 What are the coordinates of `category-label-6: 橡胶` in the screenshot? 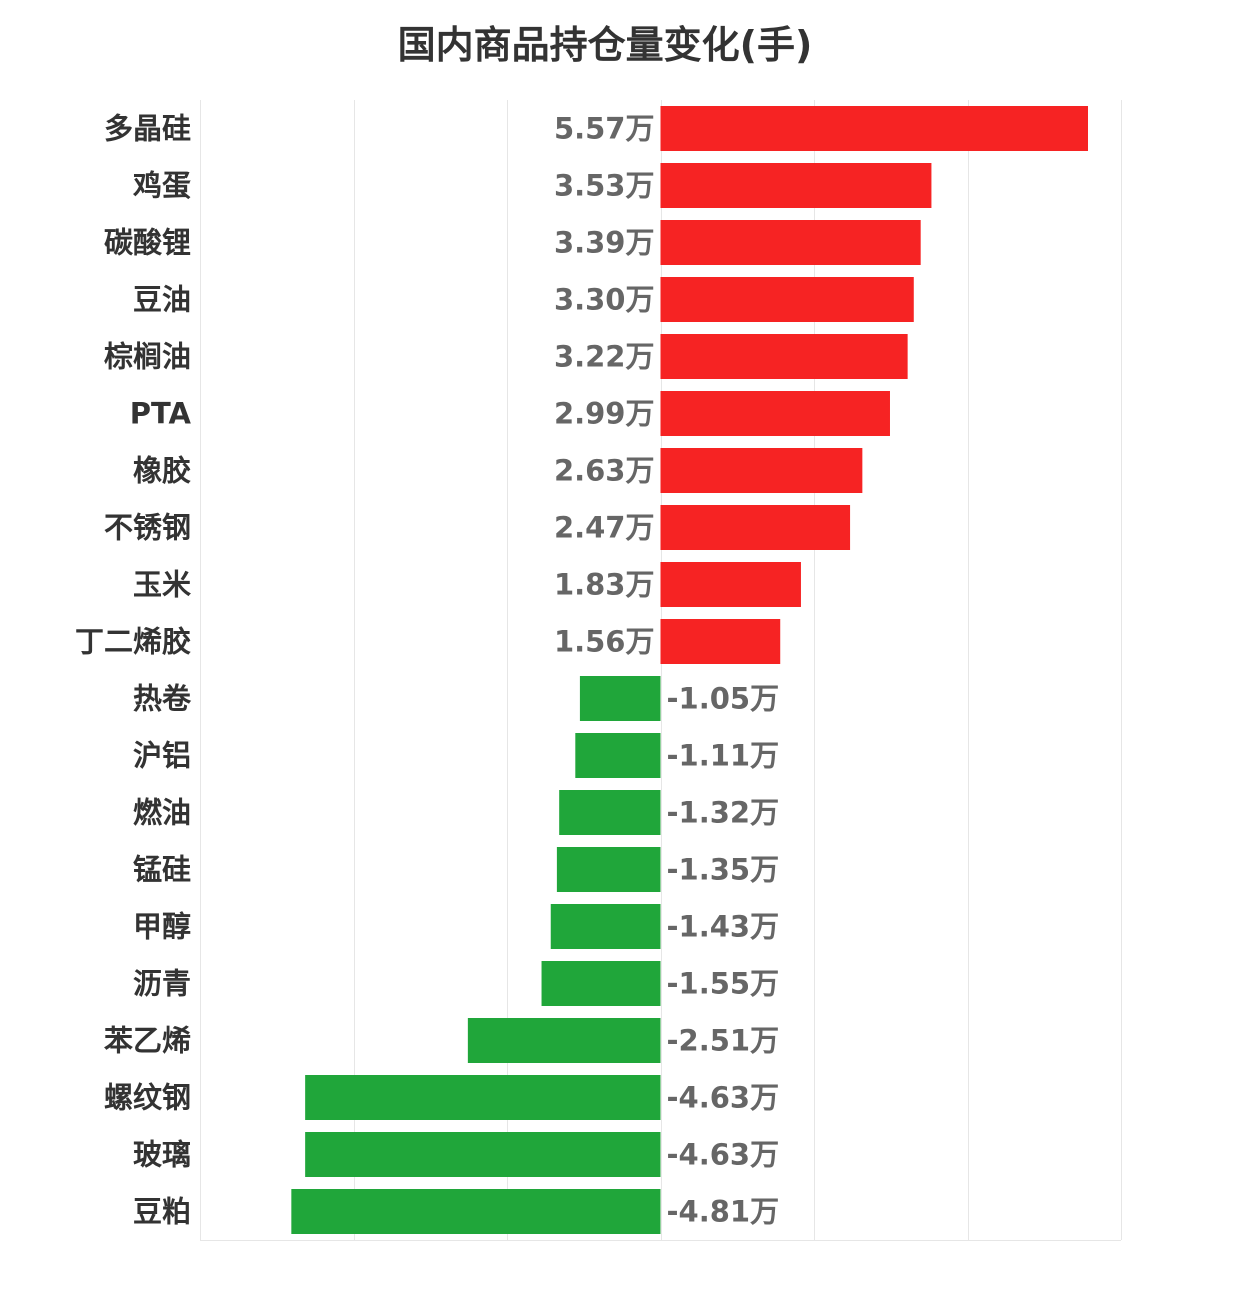 It's located at (162, 471).